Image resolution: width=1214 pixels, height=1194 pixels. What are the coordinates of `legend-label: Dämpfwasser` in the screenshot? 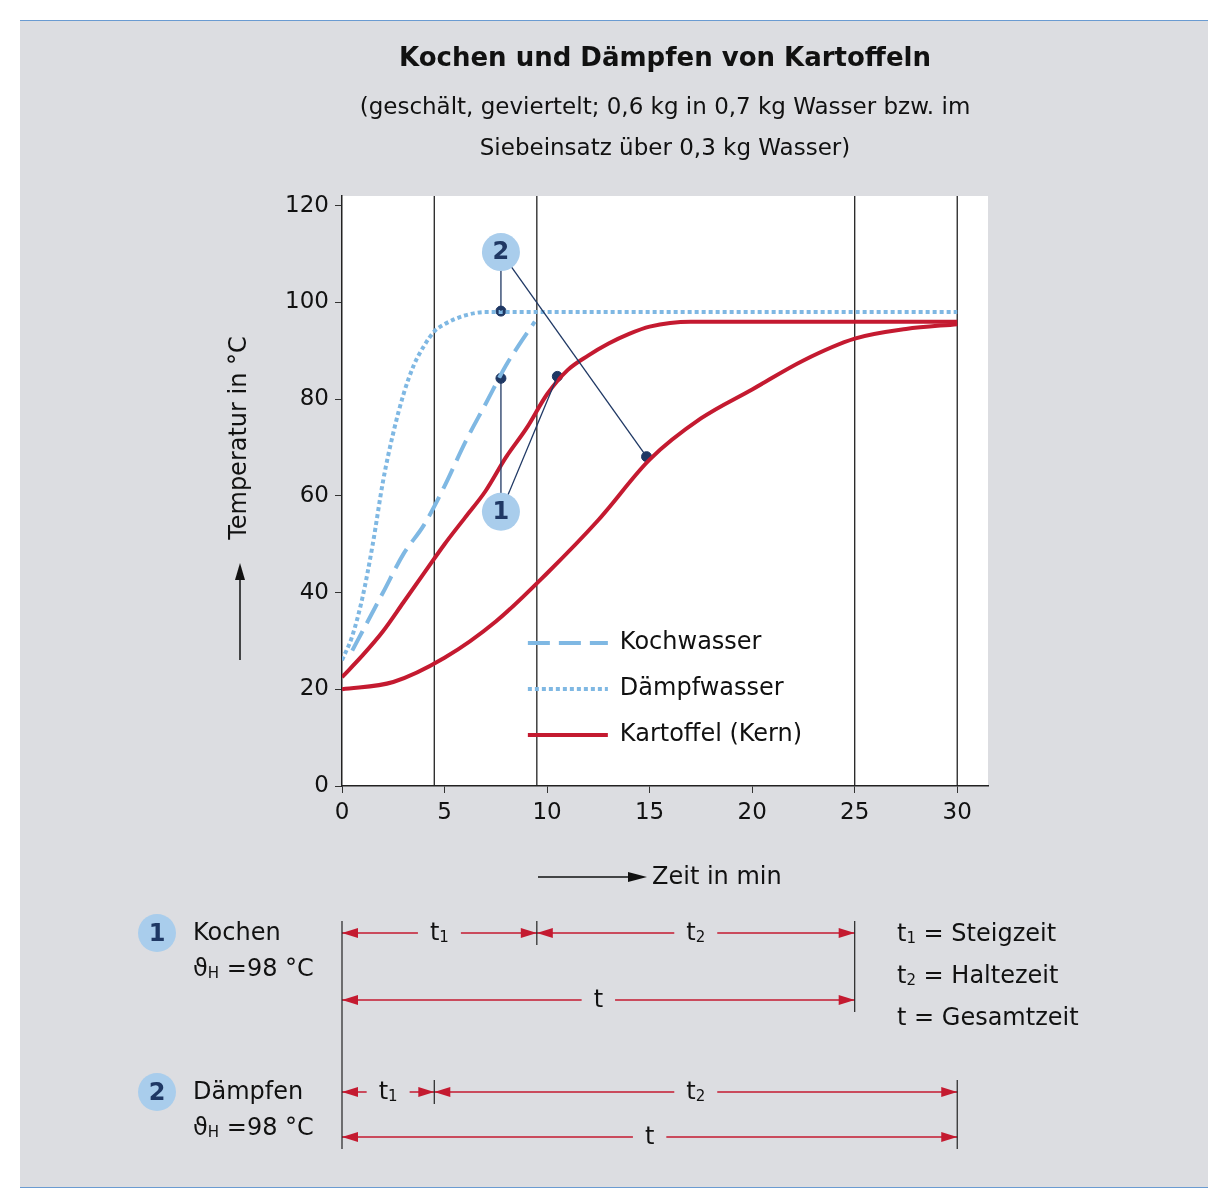 It's located at (701, 687).